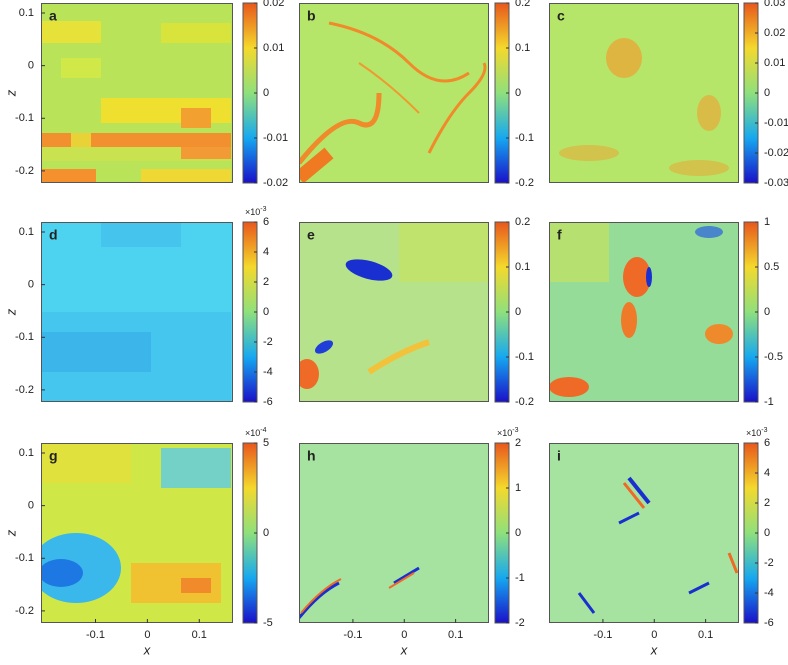 Image resolution: width=788 pixels, height=665 pixels. Describe the element at coordinates (559, 235) in the screenshot. I see `panel-label: f` at that location.